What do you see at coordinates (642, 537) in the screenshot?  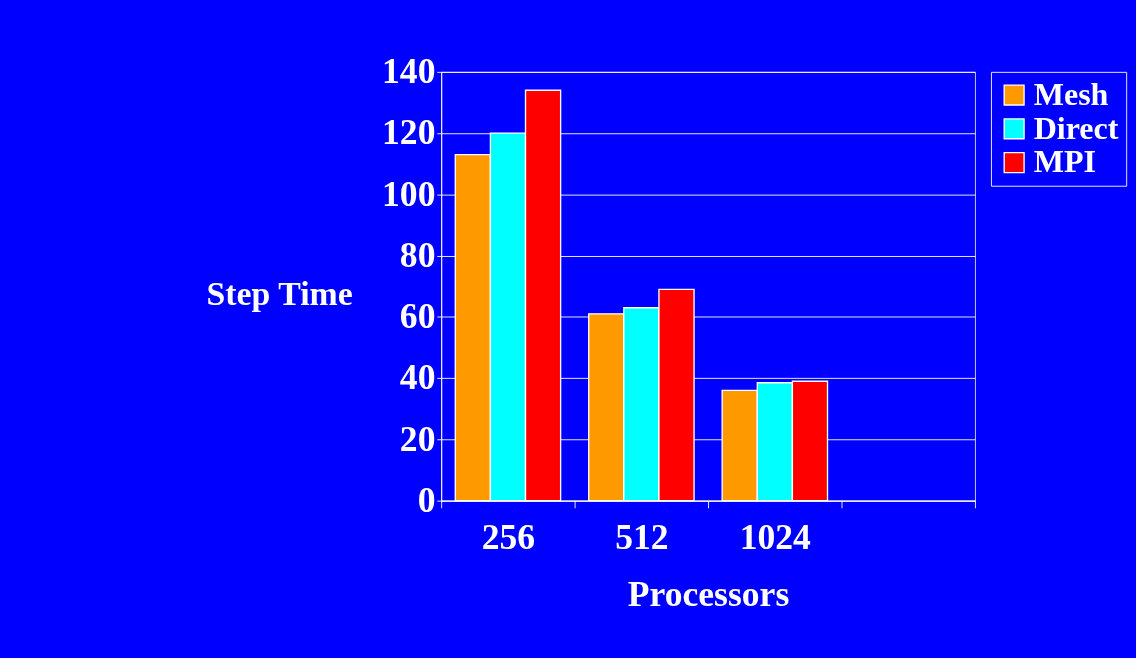 I see `x-tick-label: 512` at bounding box center [642, 537].